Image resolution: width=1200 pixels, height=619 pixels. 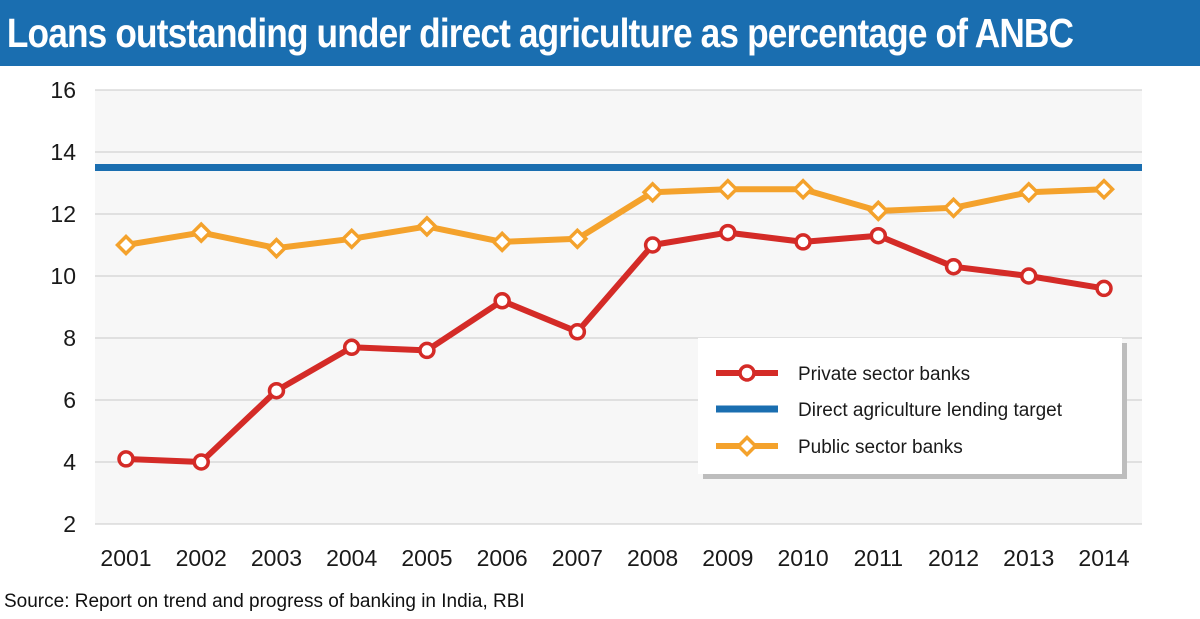 I want to click on x-tick-label-2003: 2003, so click(x=276, y=558).